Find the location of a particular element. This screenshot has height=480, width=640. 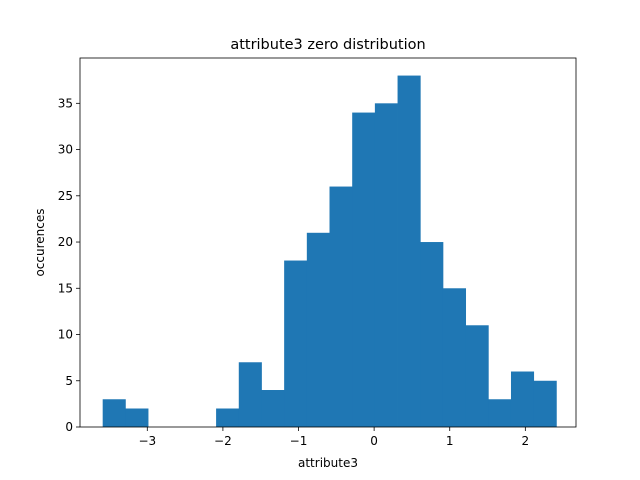

x-tick-label: 1 is located at coordinates (450, 441).